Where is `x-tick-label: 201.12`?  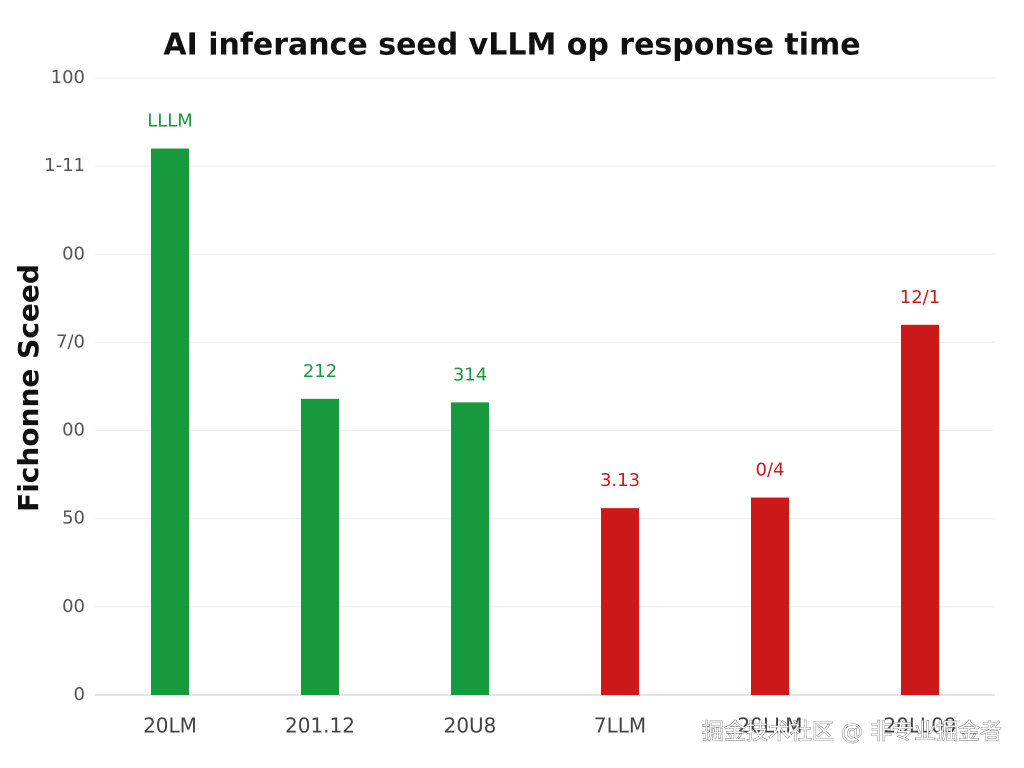
x-tick-label: 201.12 is located at coordinates (320, 726).